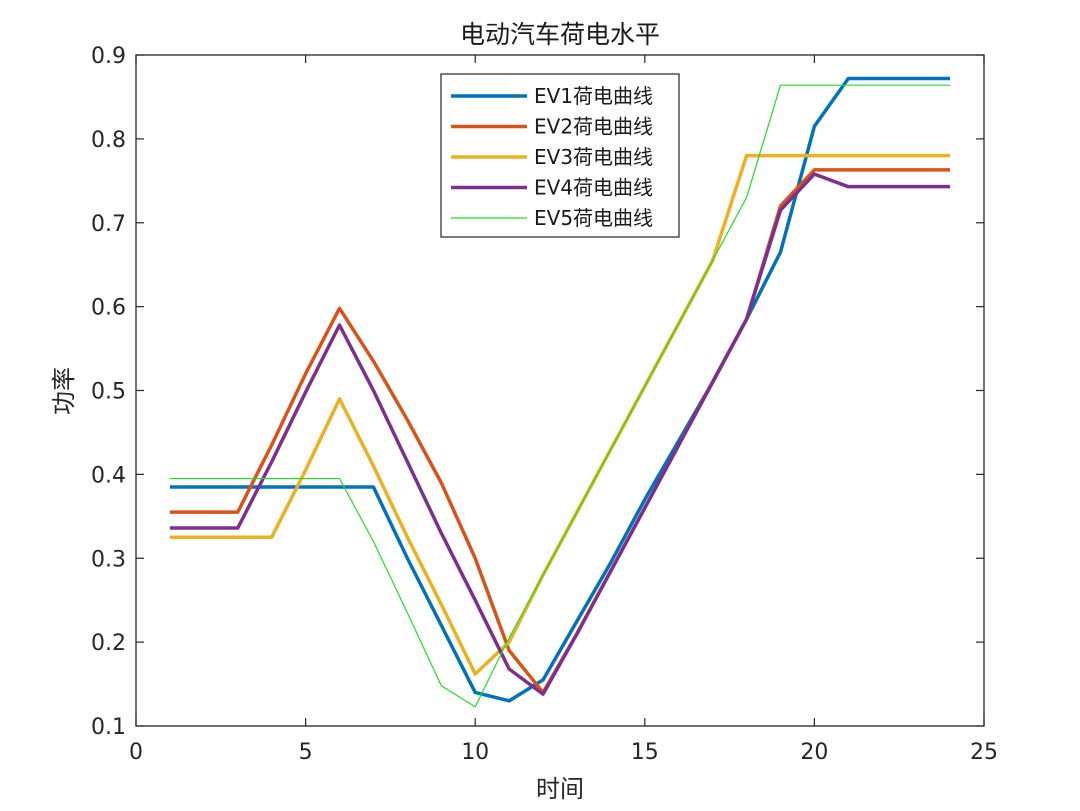 This screenshot has width=1080, height=811. What do you see at coordinates (108, 224) in the screenshot?
I see `y-tick-label: 0.7` at bounding box center [108, 224].